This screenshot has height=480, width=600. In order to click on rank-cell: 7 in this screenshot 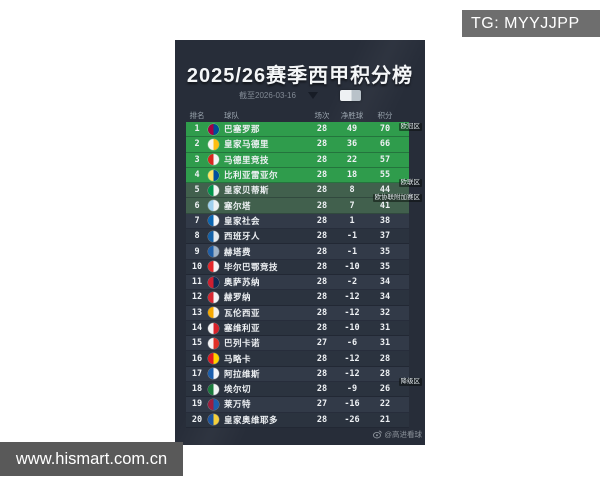, I will do `click(197, 220)`.